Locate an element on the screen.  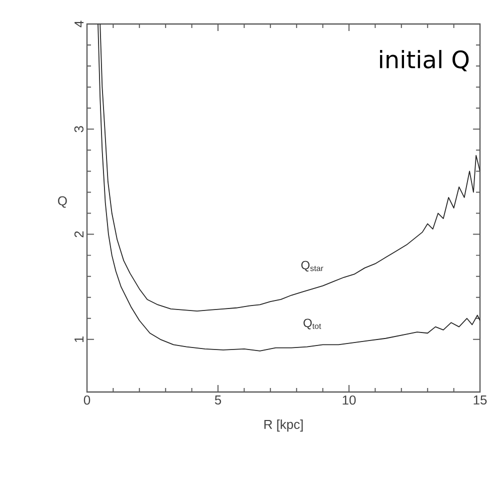
x-axis-title: R [kpc] is located at coordinates (283, 425).